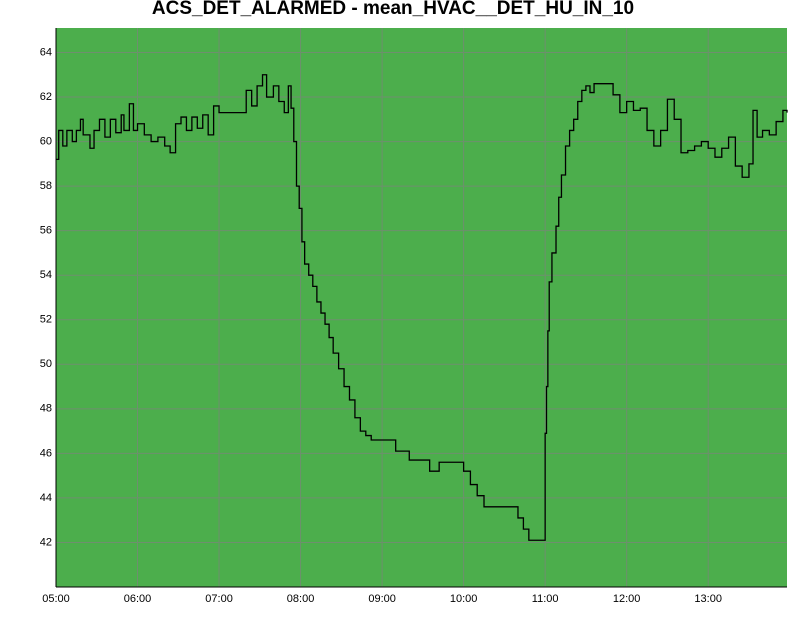 The width and height of the screenshot is (792, 628). What do you see at coordinates (545, 599) in the screenshot?
I see `x-tick-label: 11:00` at bounding box center [545, 599].